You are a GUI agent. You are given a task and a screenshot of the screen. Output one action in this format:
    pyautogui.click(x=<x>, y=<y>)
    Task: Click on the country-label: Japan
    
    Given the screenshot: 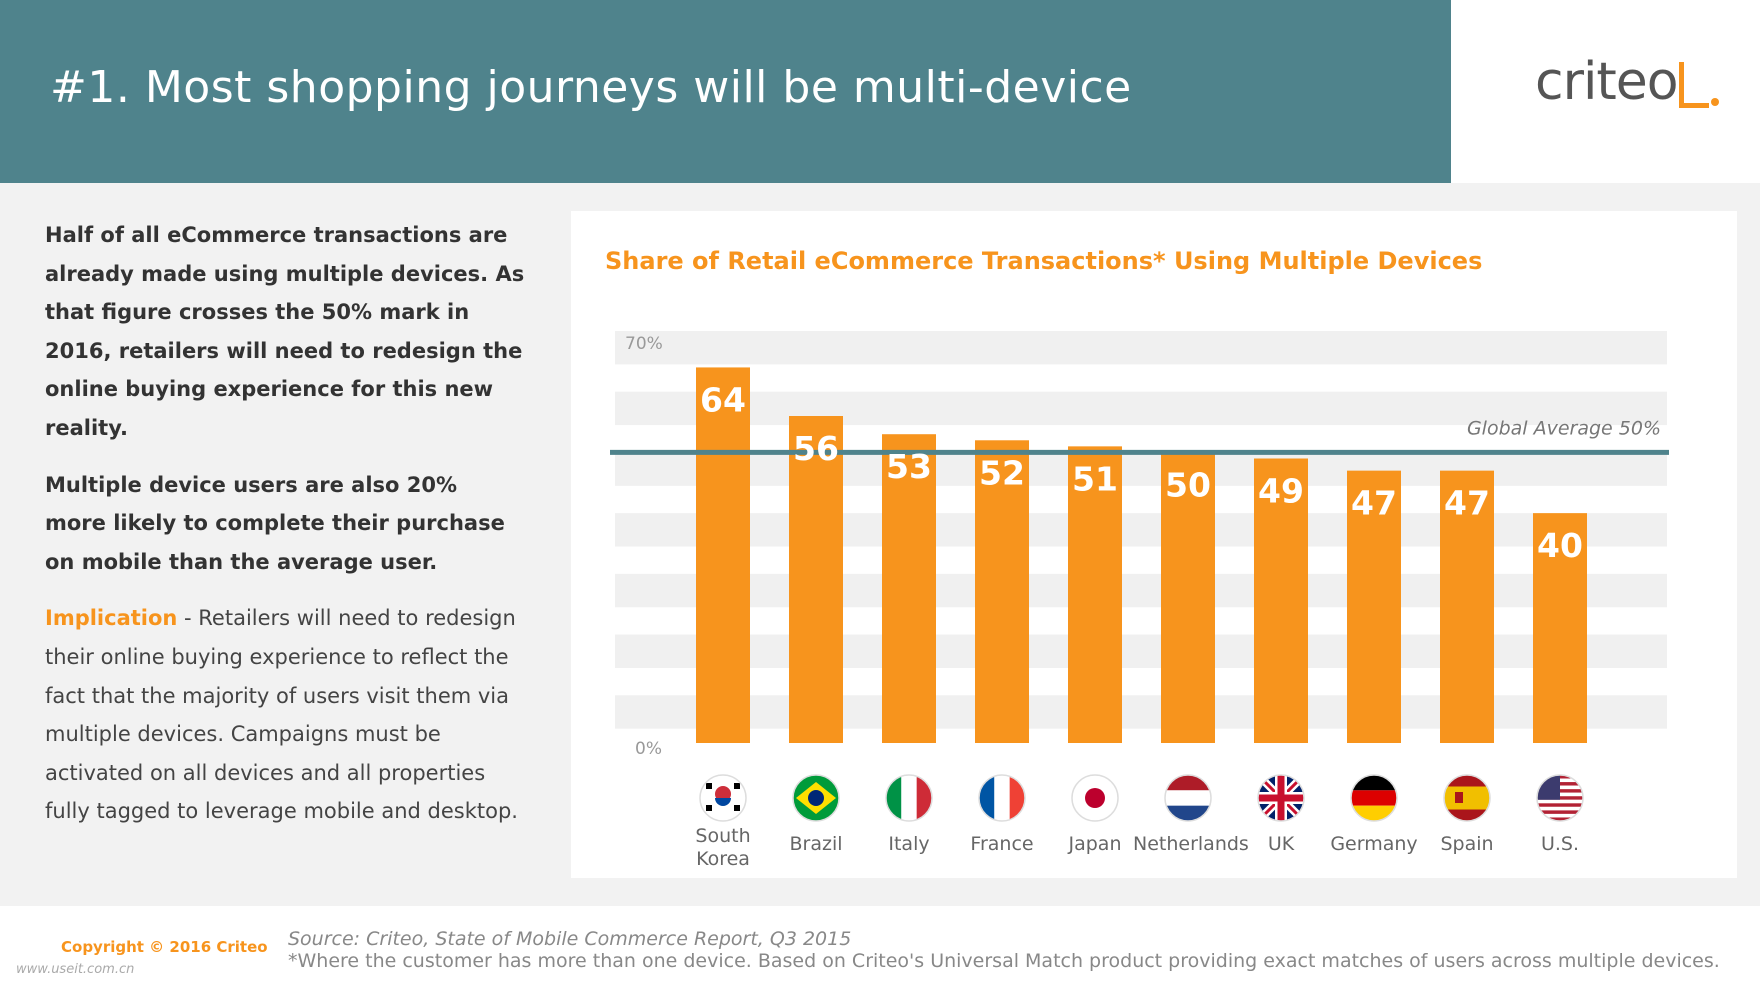 What is the action you would take?
    pyautogui.click(x=1095, y=844)
    